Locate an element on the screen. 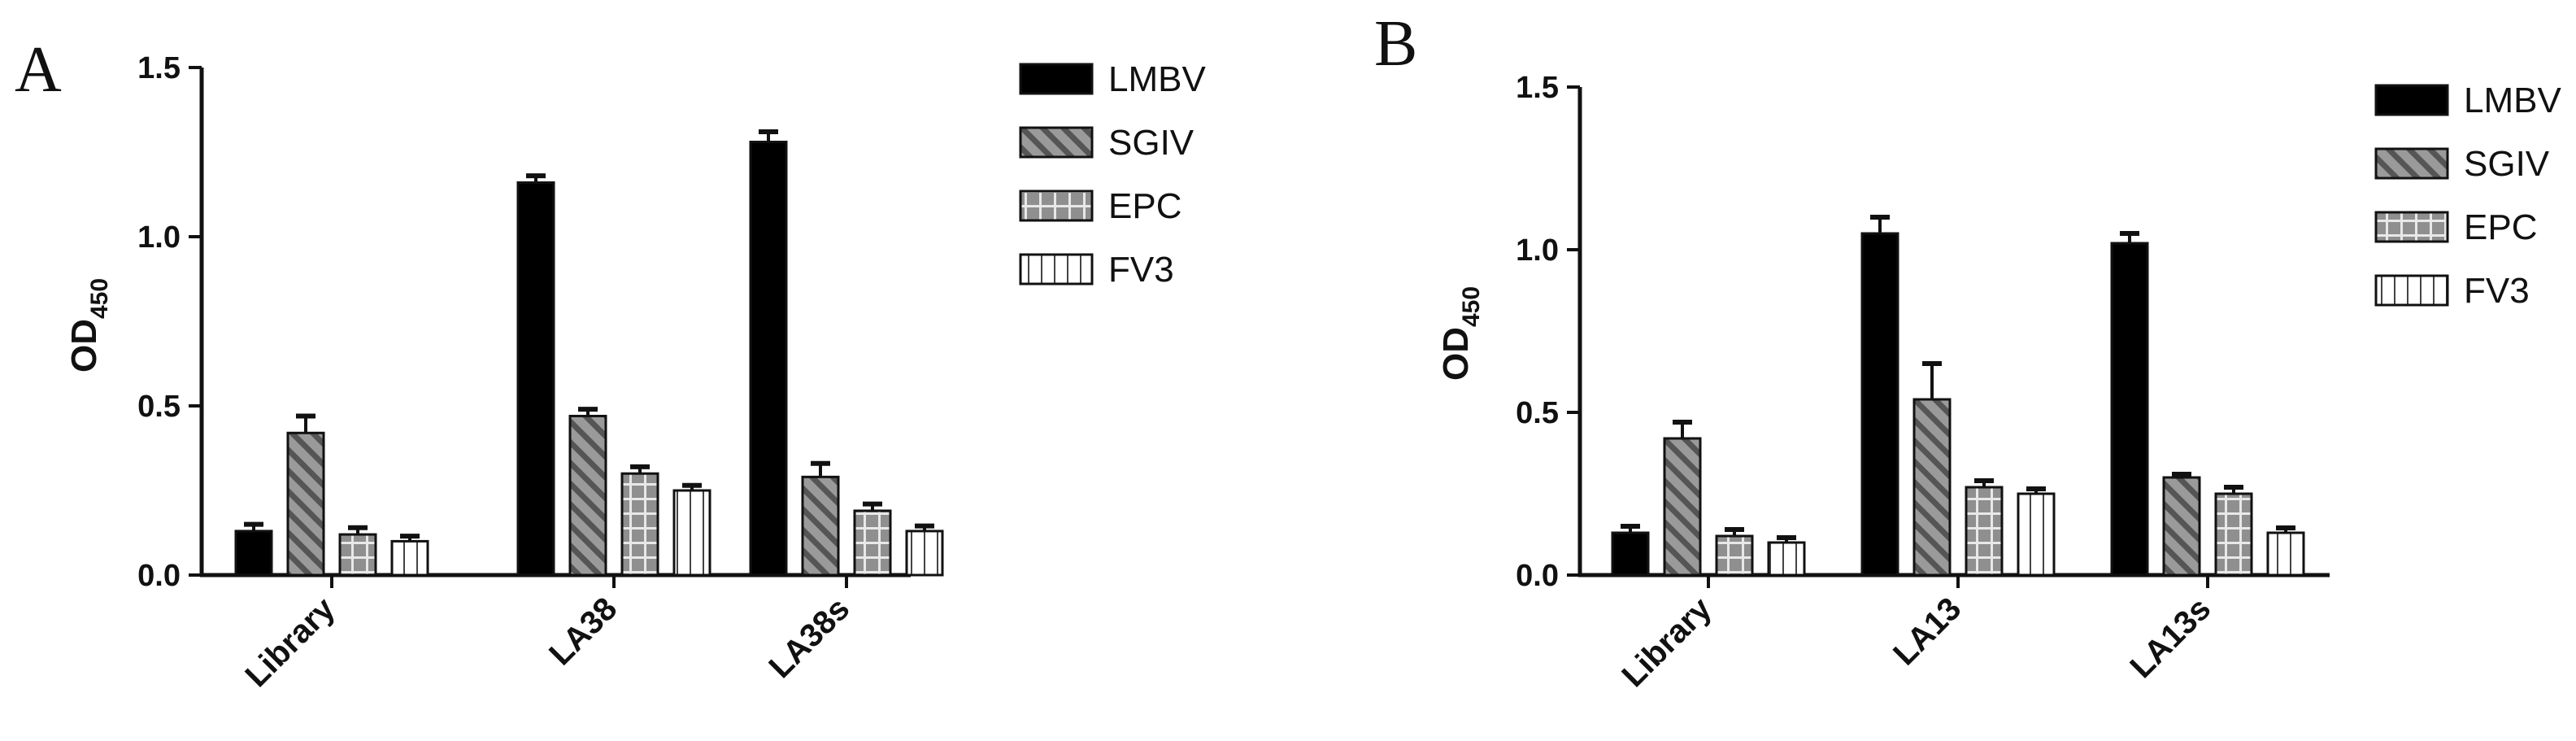 The image size is (2576, 741). bar-fv3-la38s is located at coordinates (924, 553).